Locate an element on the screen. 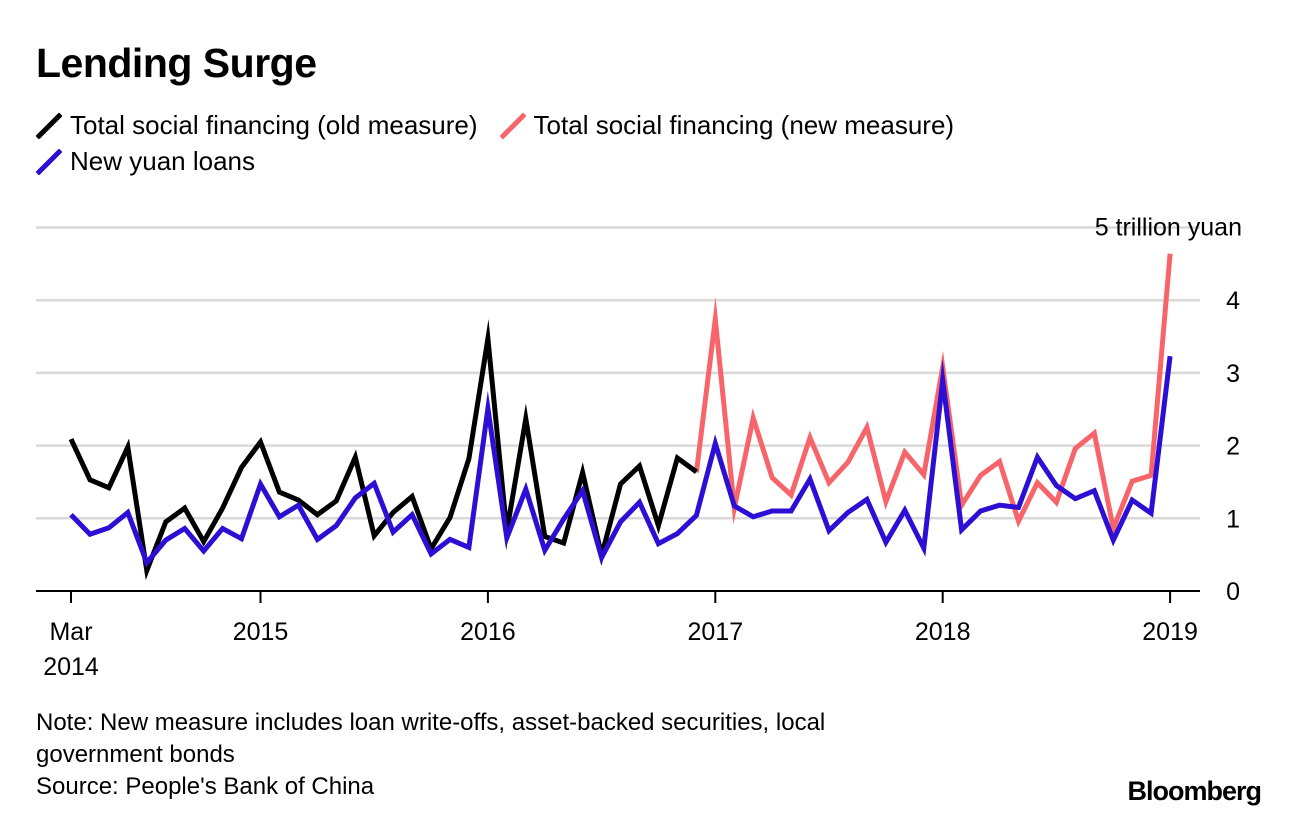  y-unit-label: 5 trillion yuan is located at coordinates (1168, 228).